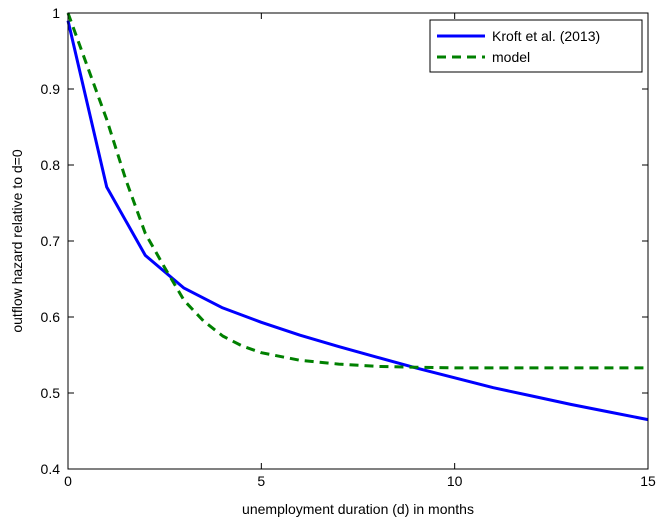 The height and width of the screenshot is (524, 662). Describe the element at coordinates (68, 481) in the screenshot. I see `x-tick-label: 0` at that location.